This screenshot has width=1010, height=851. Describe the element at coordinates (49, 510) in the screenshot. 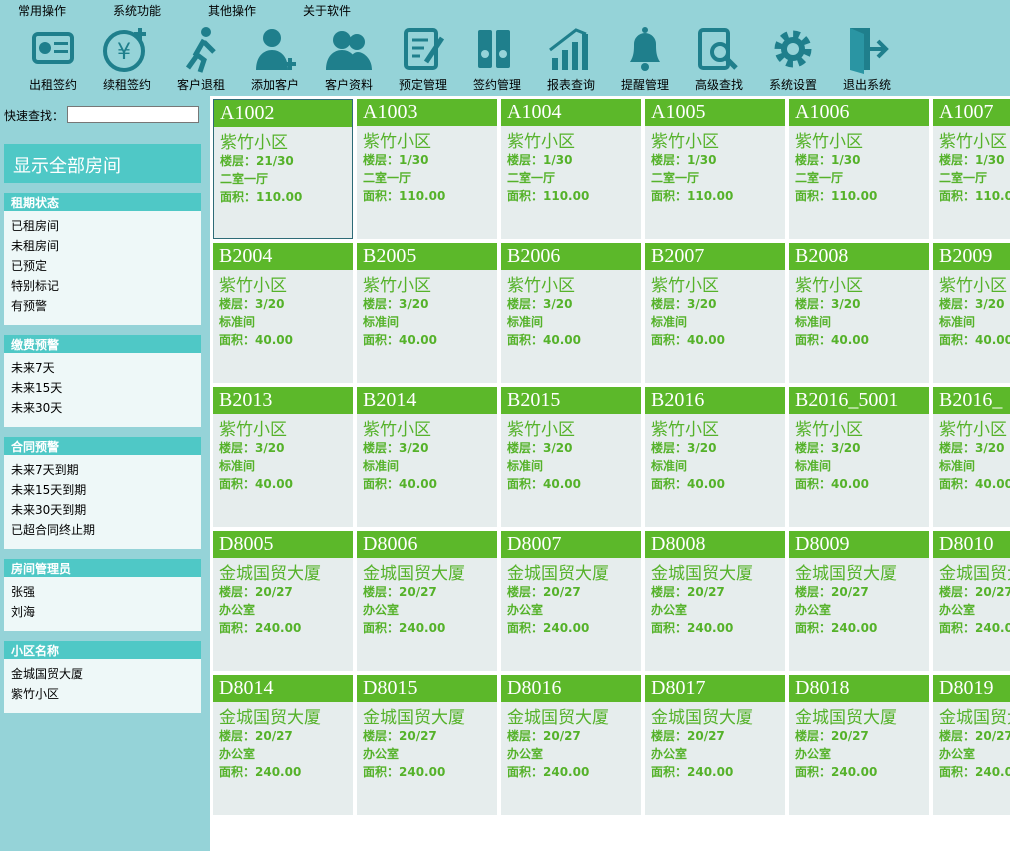

I see `filter-item: 未来30天到期` at that location.